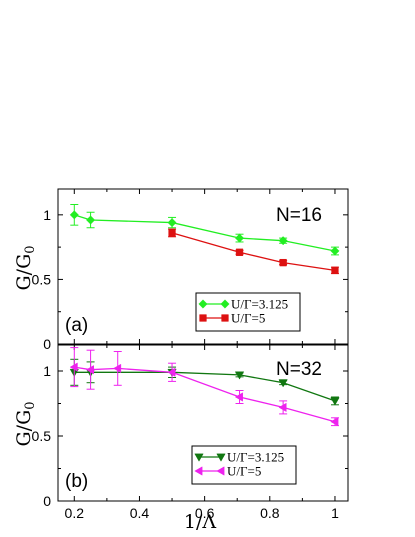 Image resolution: width=415 pixels, height=537 pixels. Describe the element at coordinates (200, 522) in the screenshot. I see `x-axis-title: 1/Λ` at that location.